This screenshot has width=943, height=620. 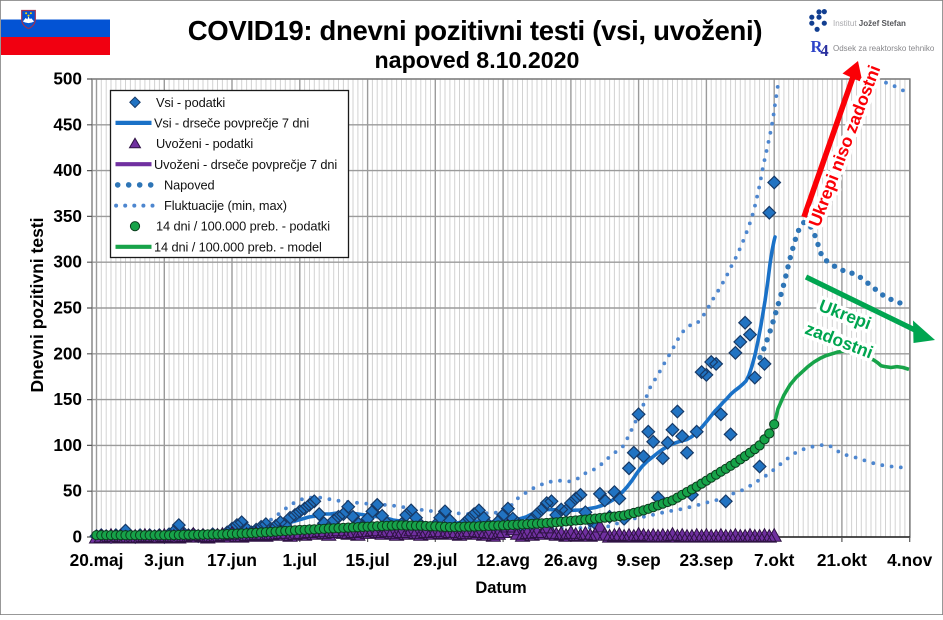 I want to click on svg-text: 400, so click(x=67, y=170).